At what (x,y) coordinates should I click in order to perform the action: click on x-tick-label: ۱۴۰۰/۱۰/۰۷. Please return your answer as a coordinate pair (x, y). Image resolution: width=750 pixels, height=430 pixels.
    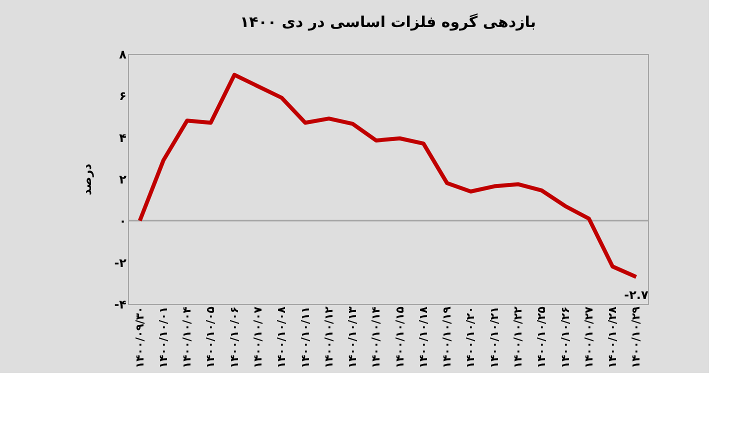
    Looking at the image, I should click on (258, 337).